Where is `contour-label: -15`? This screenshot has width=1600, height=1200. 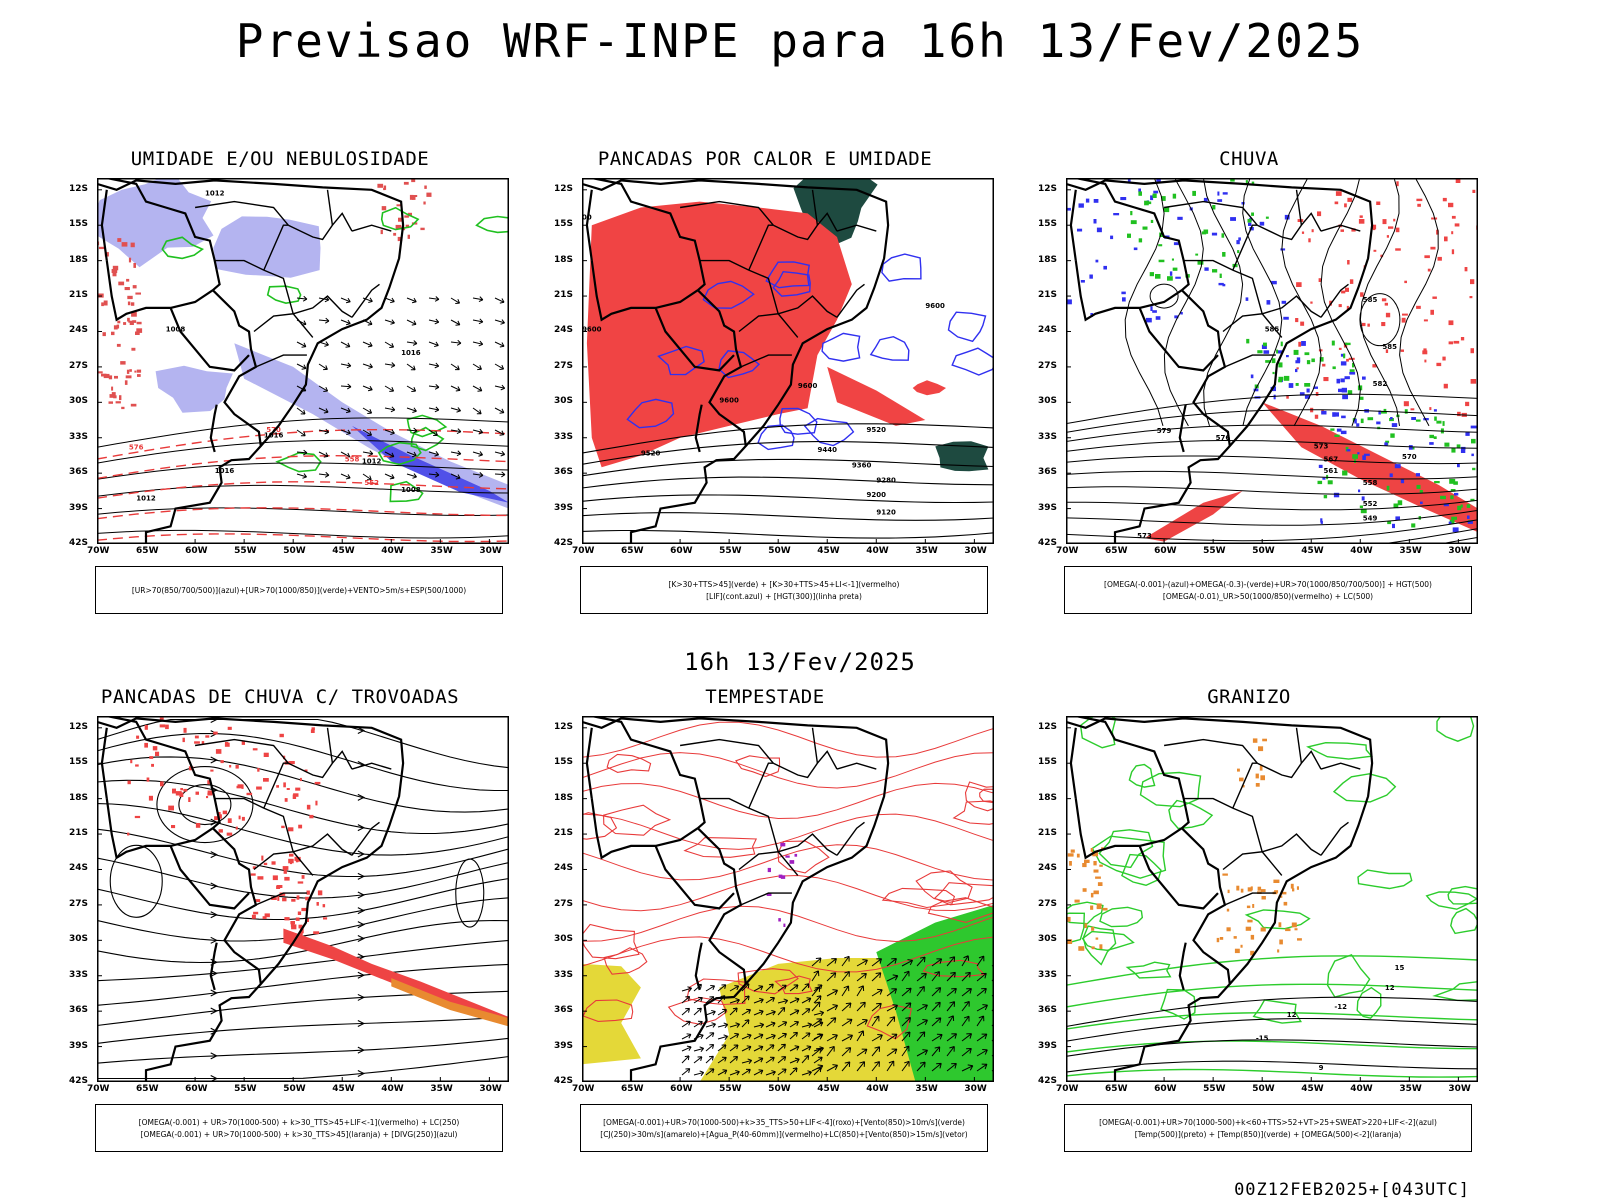
contour-label: -15 is located at coordinates (1262, 1039).